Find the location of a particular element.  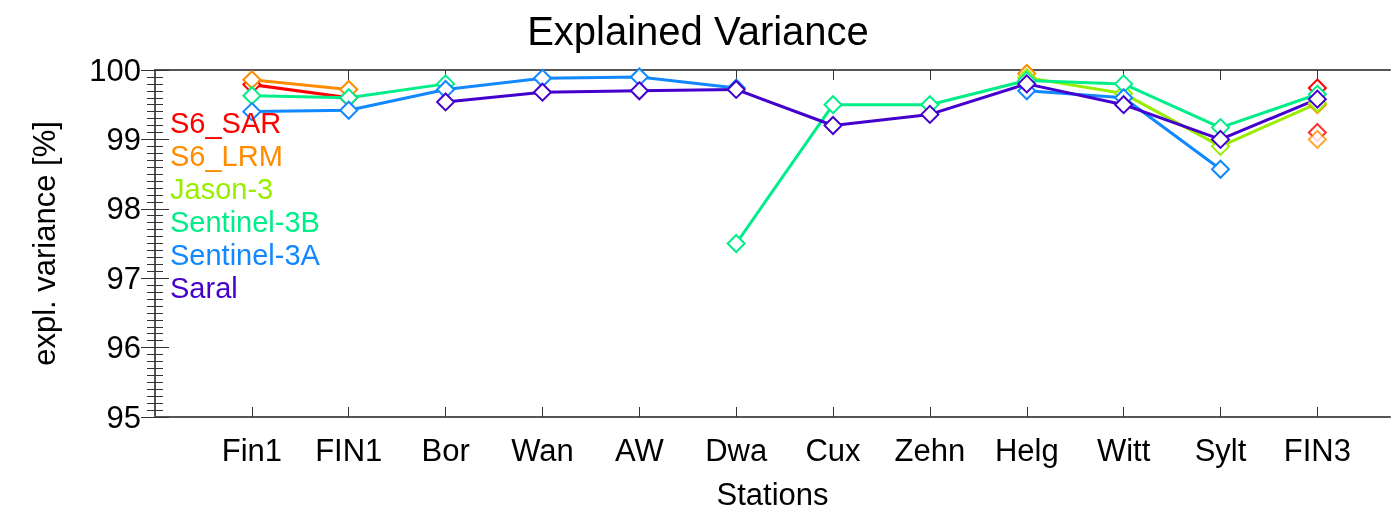

x-tick-label: Dwa is located at coordinates (736, 450).